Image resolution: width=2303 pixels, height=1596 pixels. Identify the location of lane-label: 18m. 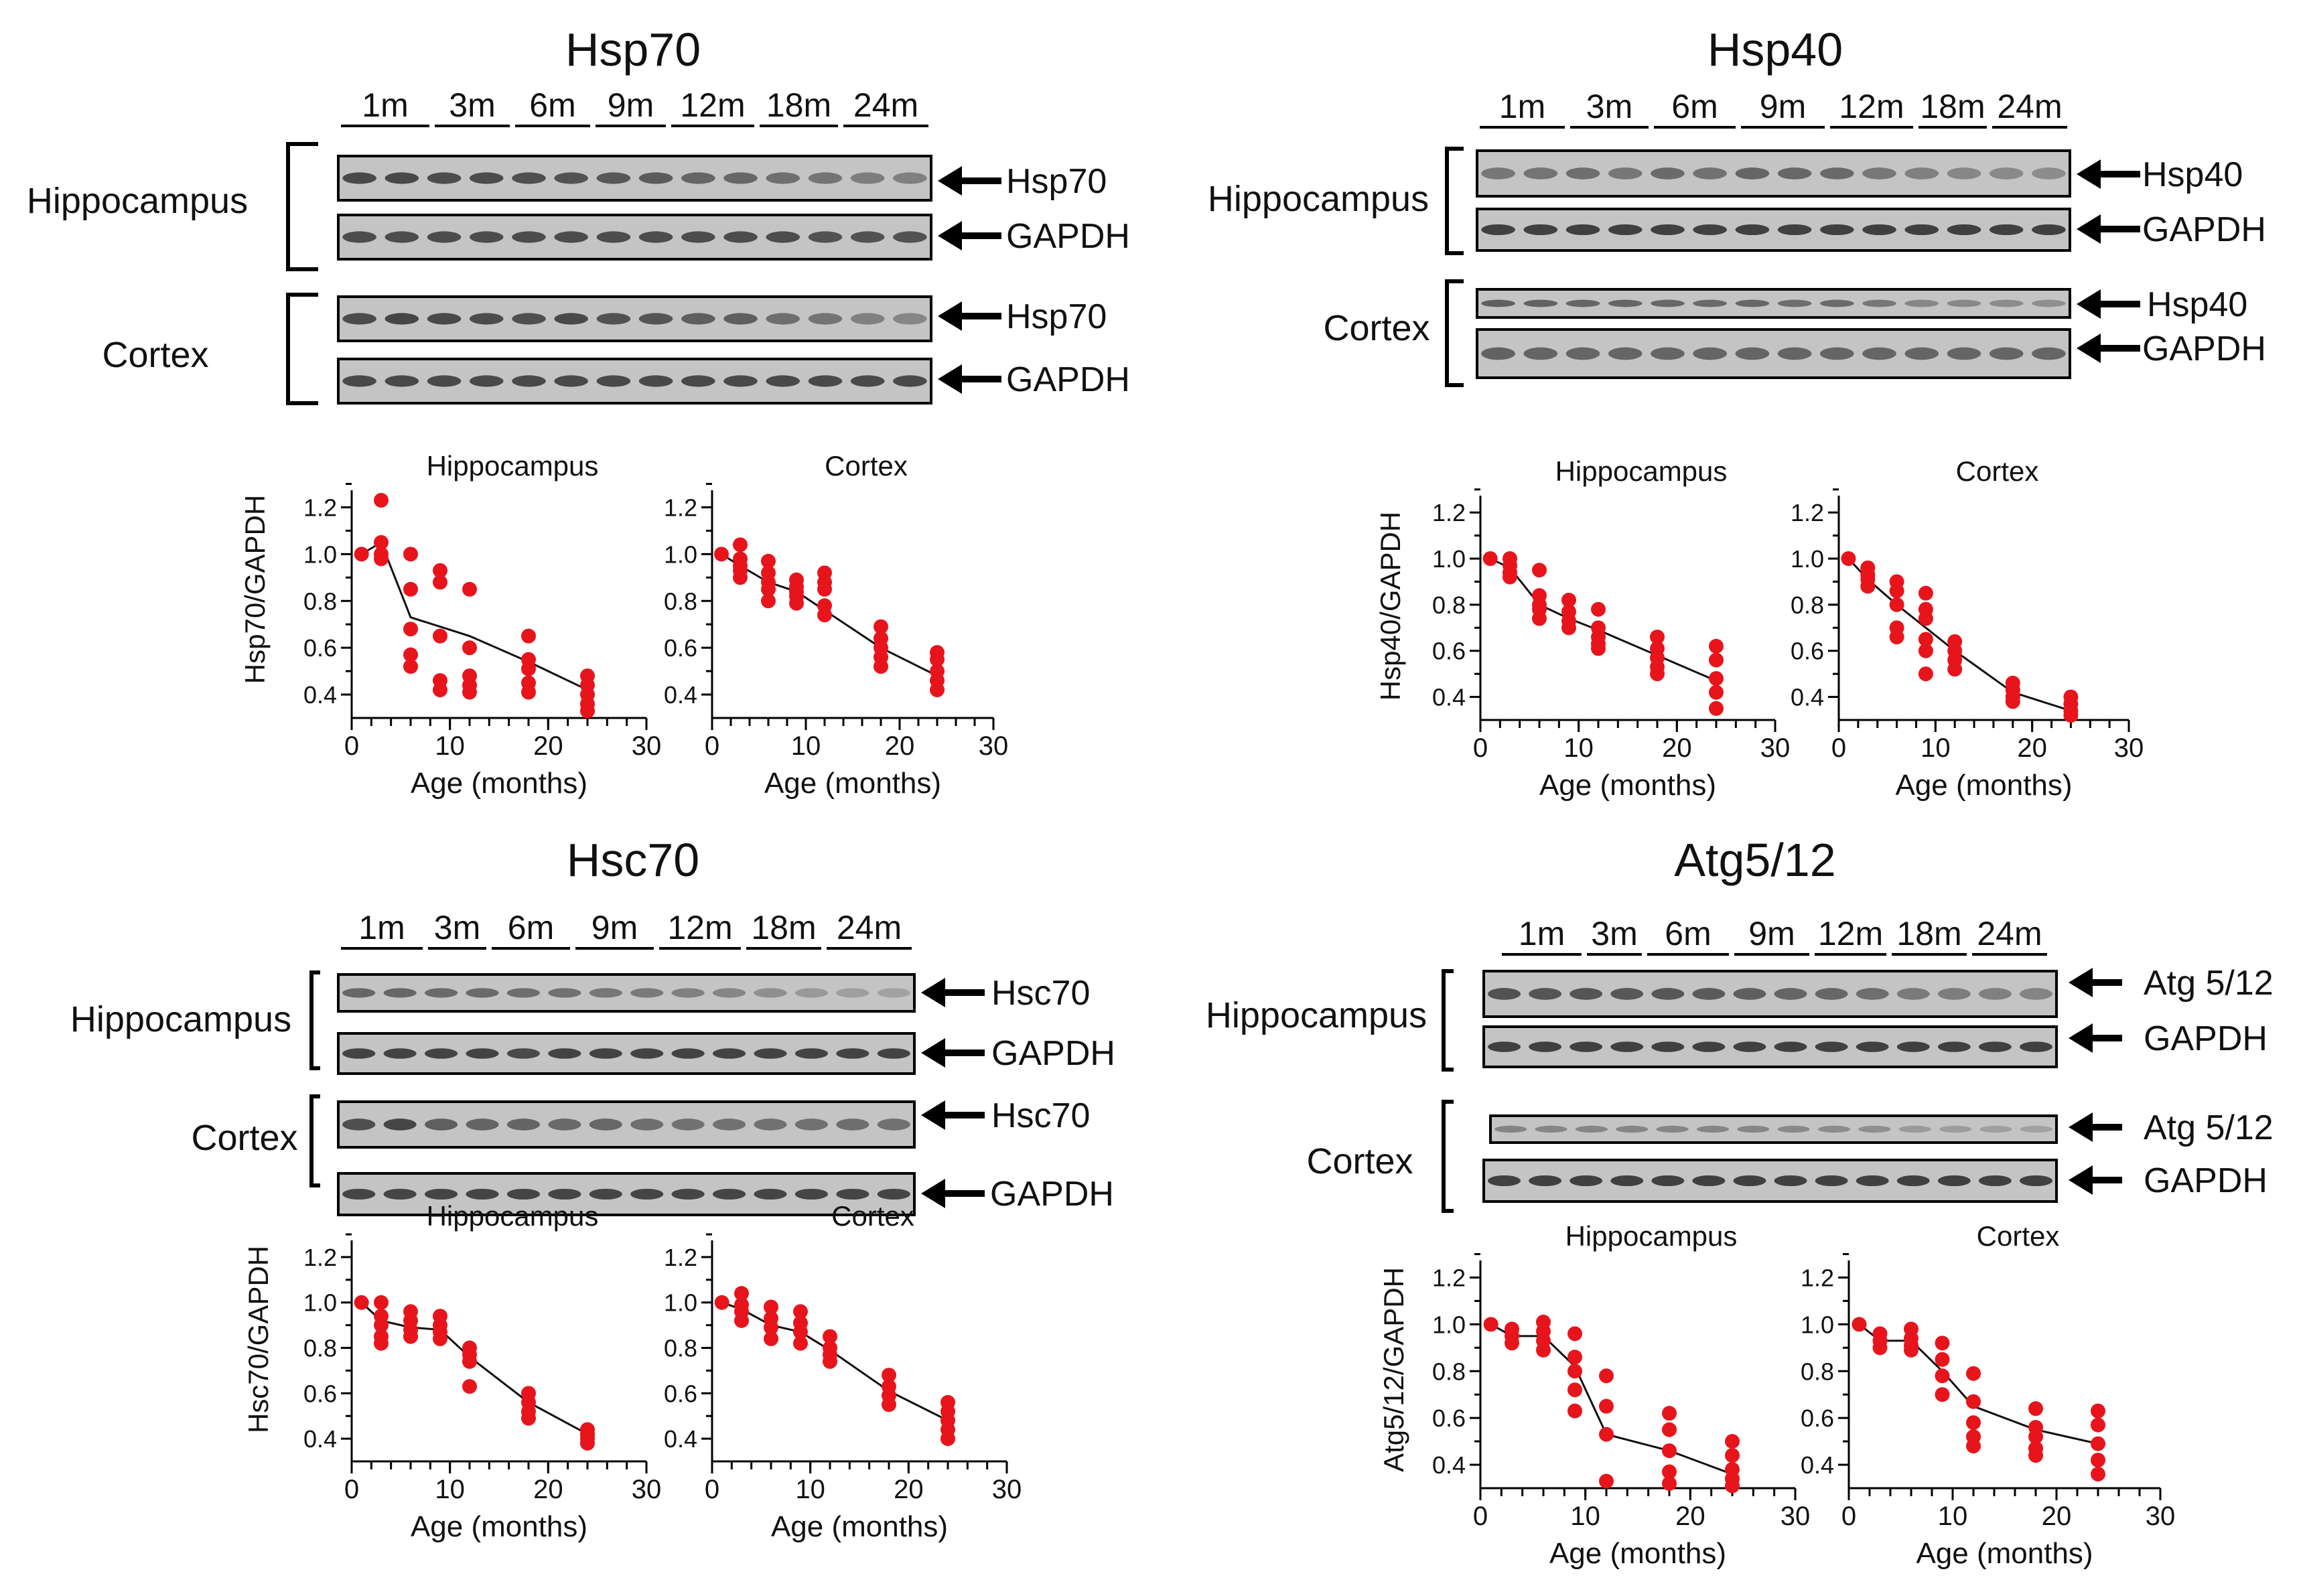
(1953, 106).